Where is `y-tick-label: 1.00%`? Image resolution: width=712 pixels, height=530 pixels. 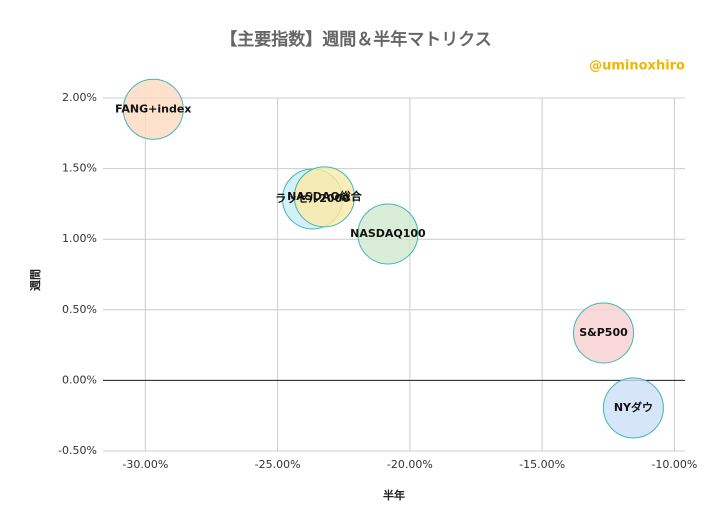 y-tick-label: 1.00% is located at coordinates (79, 238).